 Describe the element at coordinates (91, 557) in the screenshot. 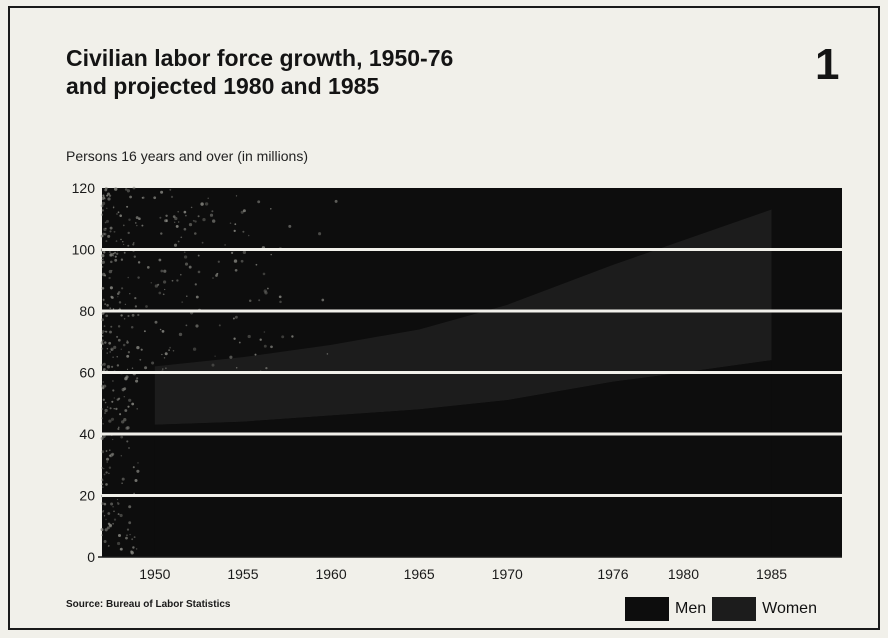

I see `y-tick-label: 0` at that location.